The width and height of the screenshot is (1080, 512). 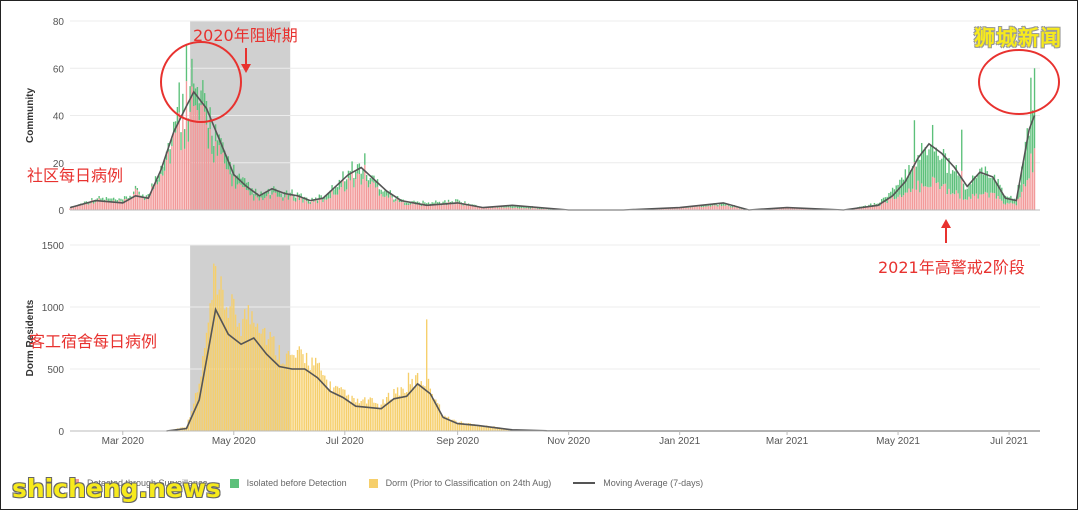 I want to click on x-tick-label: Sep 2020, so click(x=457, y=441).